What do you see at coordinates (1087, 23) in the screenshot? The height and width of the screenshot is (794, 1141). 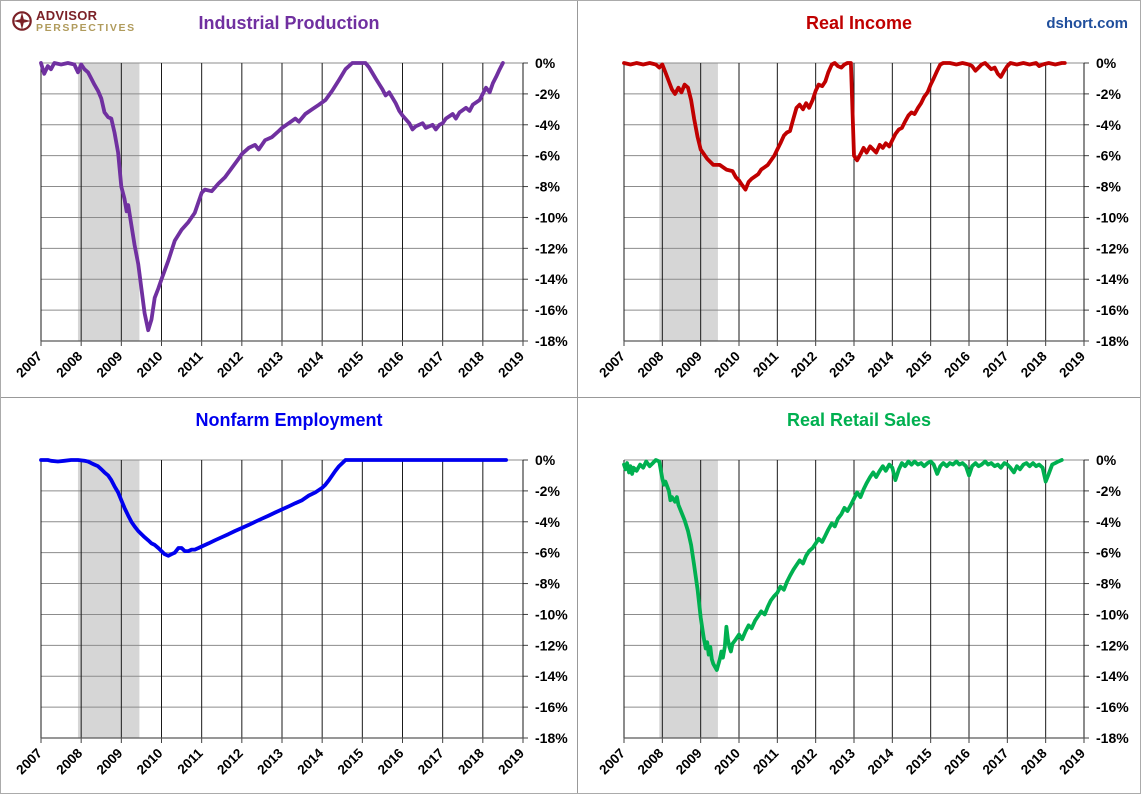 I see `dshort-site-credit: dshort.com` at bounding box center [1087, 23].